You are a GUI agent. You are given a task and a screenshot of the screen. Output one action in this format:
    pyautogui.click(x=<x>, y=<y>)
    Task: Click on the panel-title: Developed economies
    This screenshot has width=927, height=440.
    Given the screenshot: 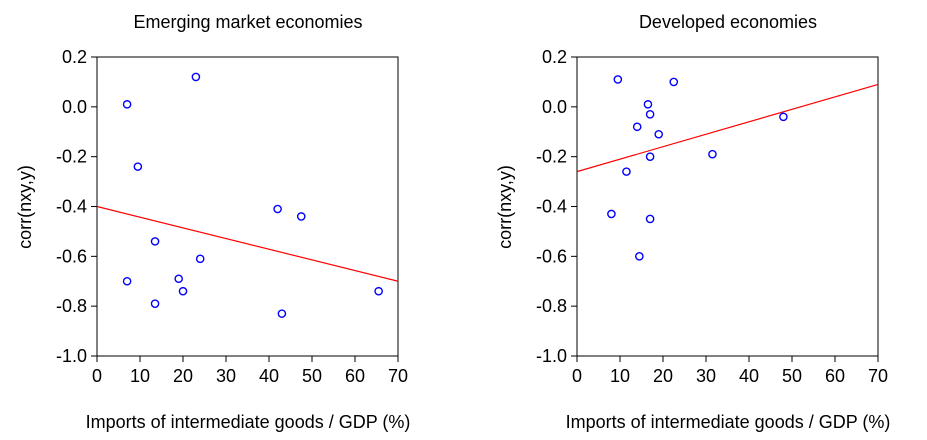 What is the action you would take?
    pyautogui.click(x=728, y=22)
    